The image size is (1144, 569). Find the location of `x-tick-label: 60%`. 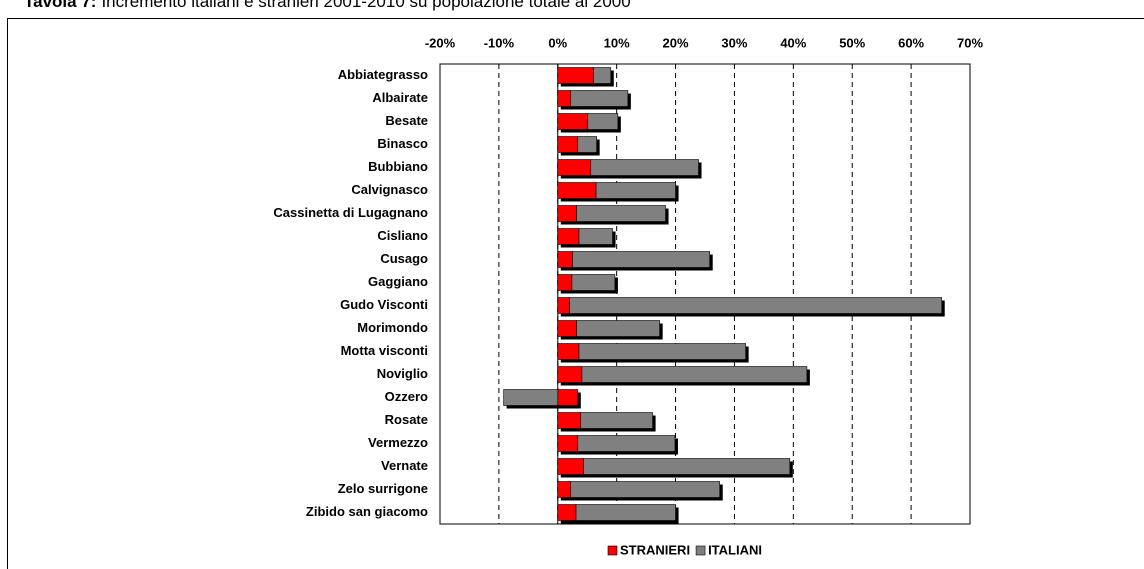

x-tick-label: 60% is located at coordinates (911, 42).